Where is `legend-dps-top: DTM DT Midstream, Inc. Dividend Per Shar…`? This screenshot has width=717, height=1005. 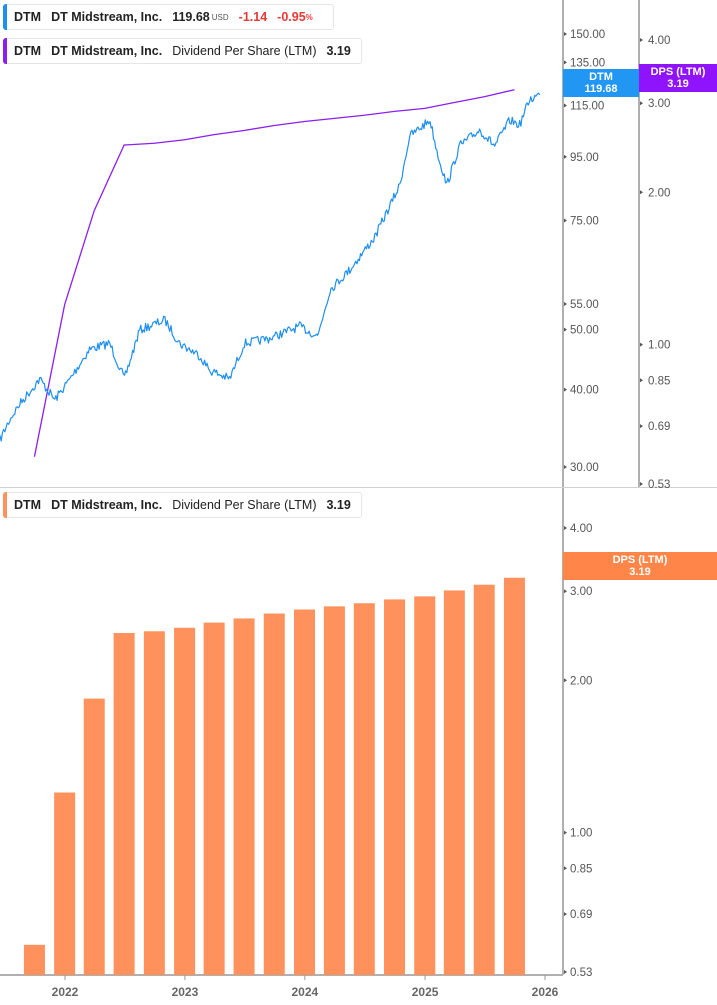
legend-dps-top: DTM DT Midstream, Inc. Dividend Per Shar… is located at coordinates (182, 51).